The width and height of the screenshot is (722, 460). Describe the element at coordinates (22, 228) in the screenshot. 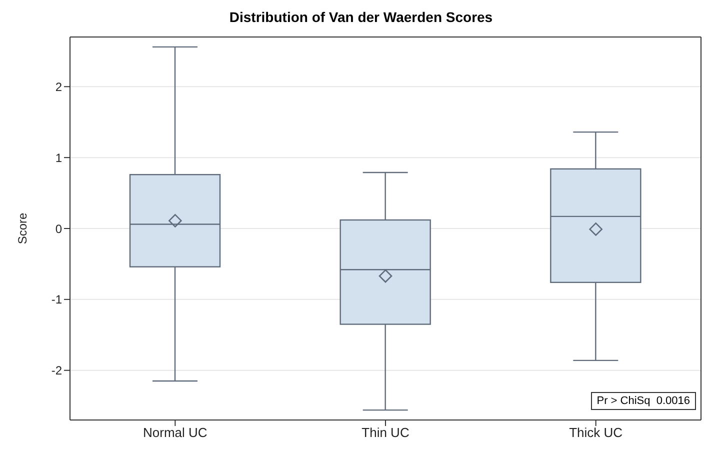

I see `y-axis-title: Score` at that location.